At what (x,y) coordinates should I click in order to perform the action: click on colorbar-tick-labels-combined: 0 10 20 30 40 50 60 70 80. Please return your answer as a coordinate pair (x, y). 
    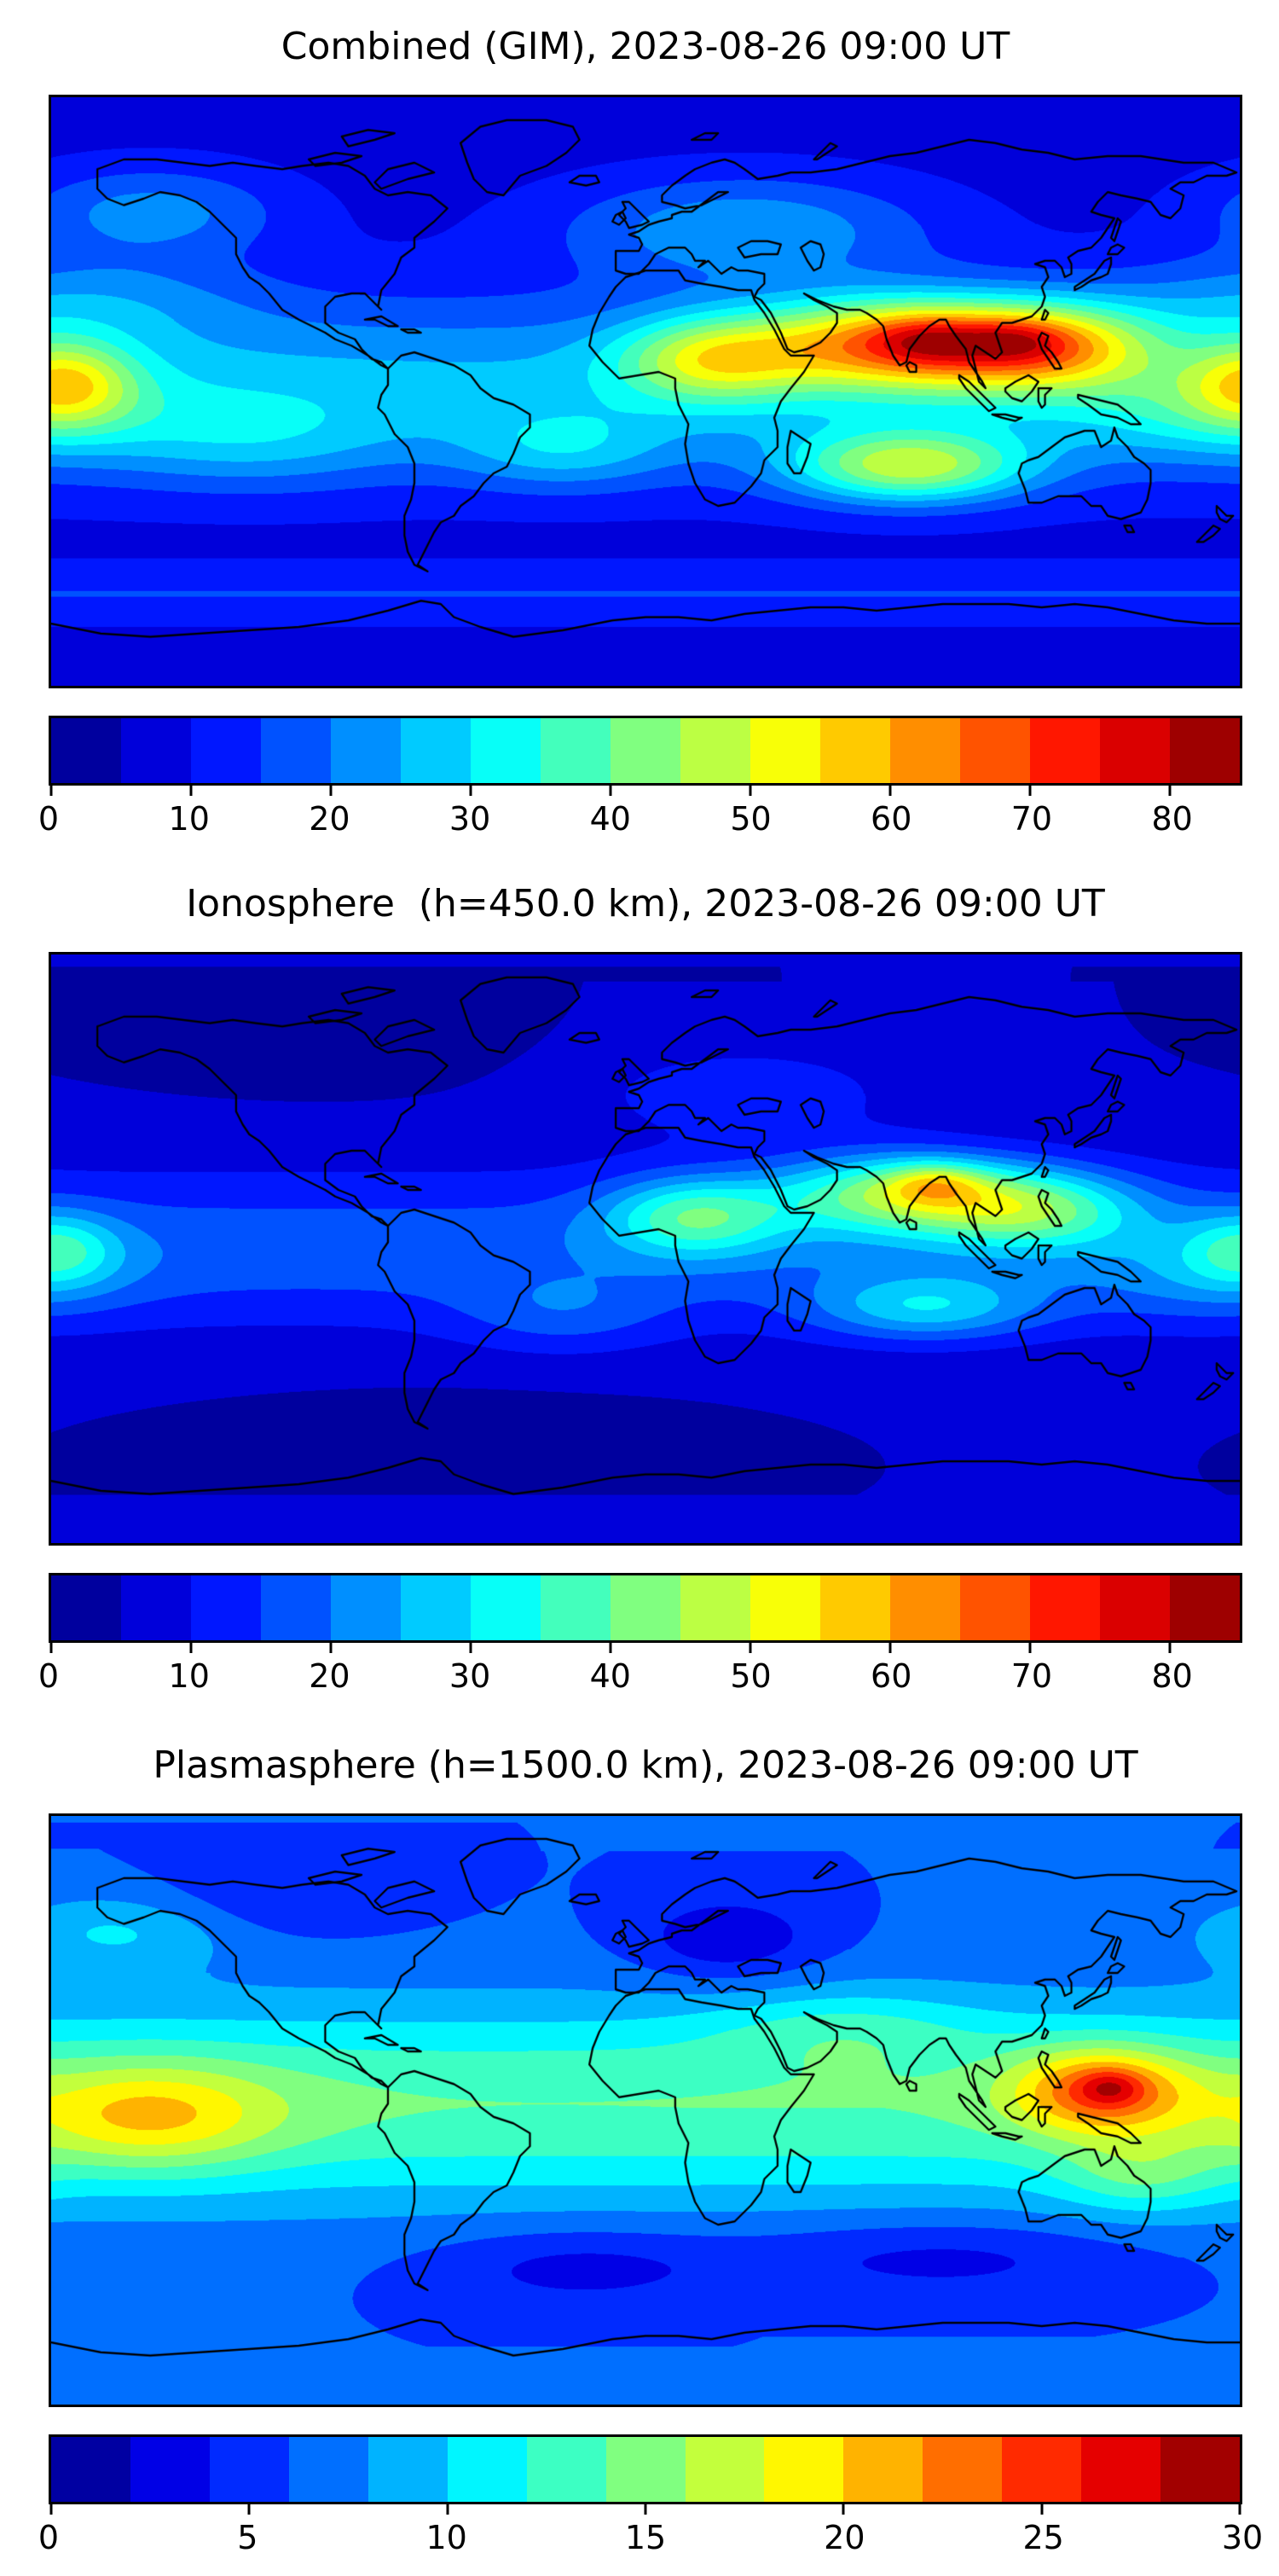
    Looking at the image, I should click on (640, 820).